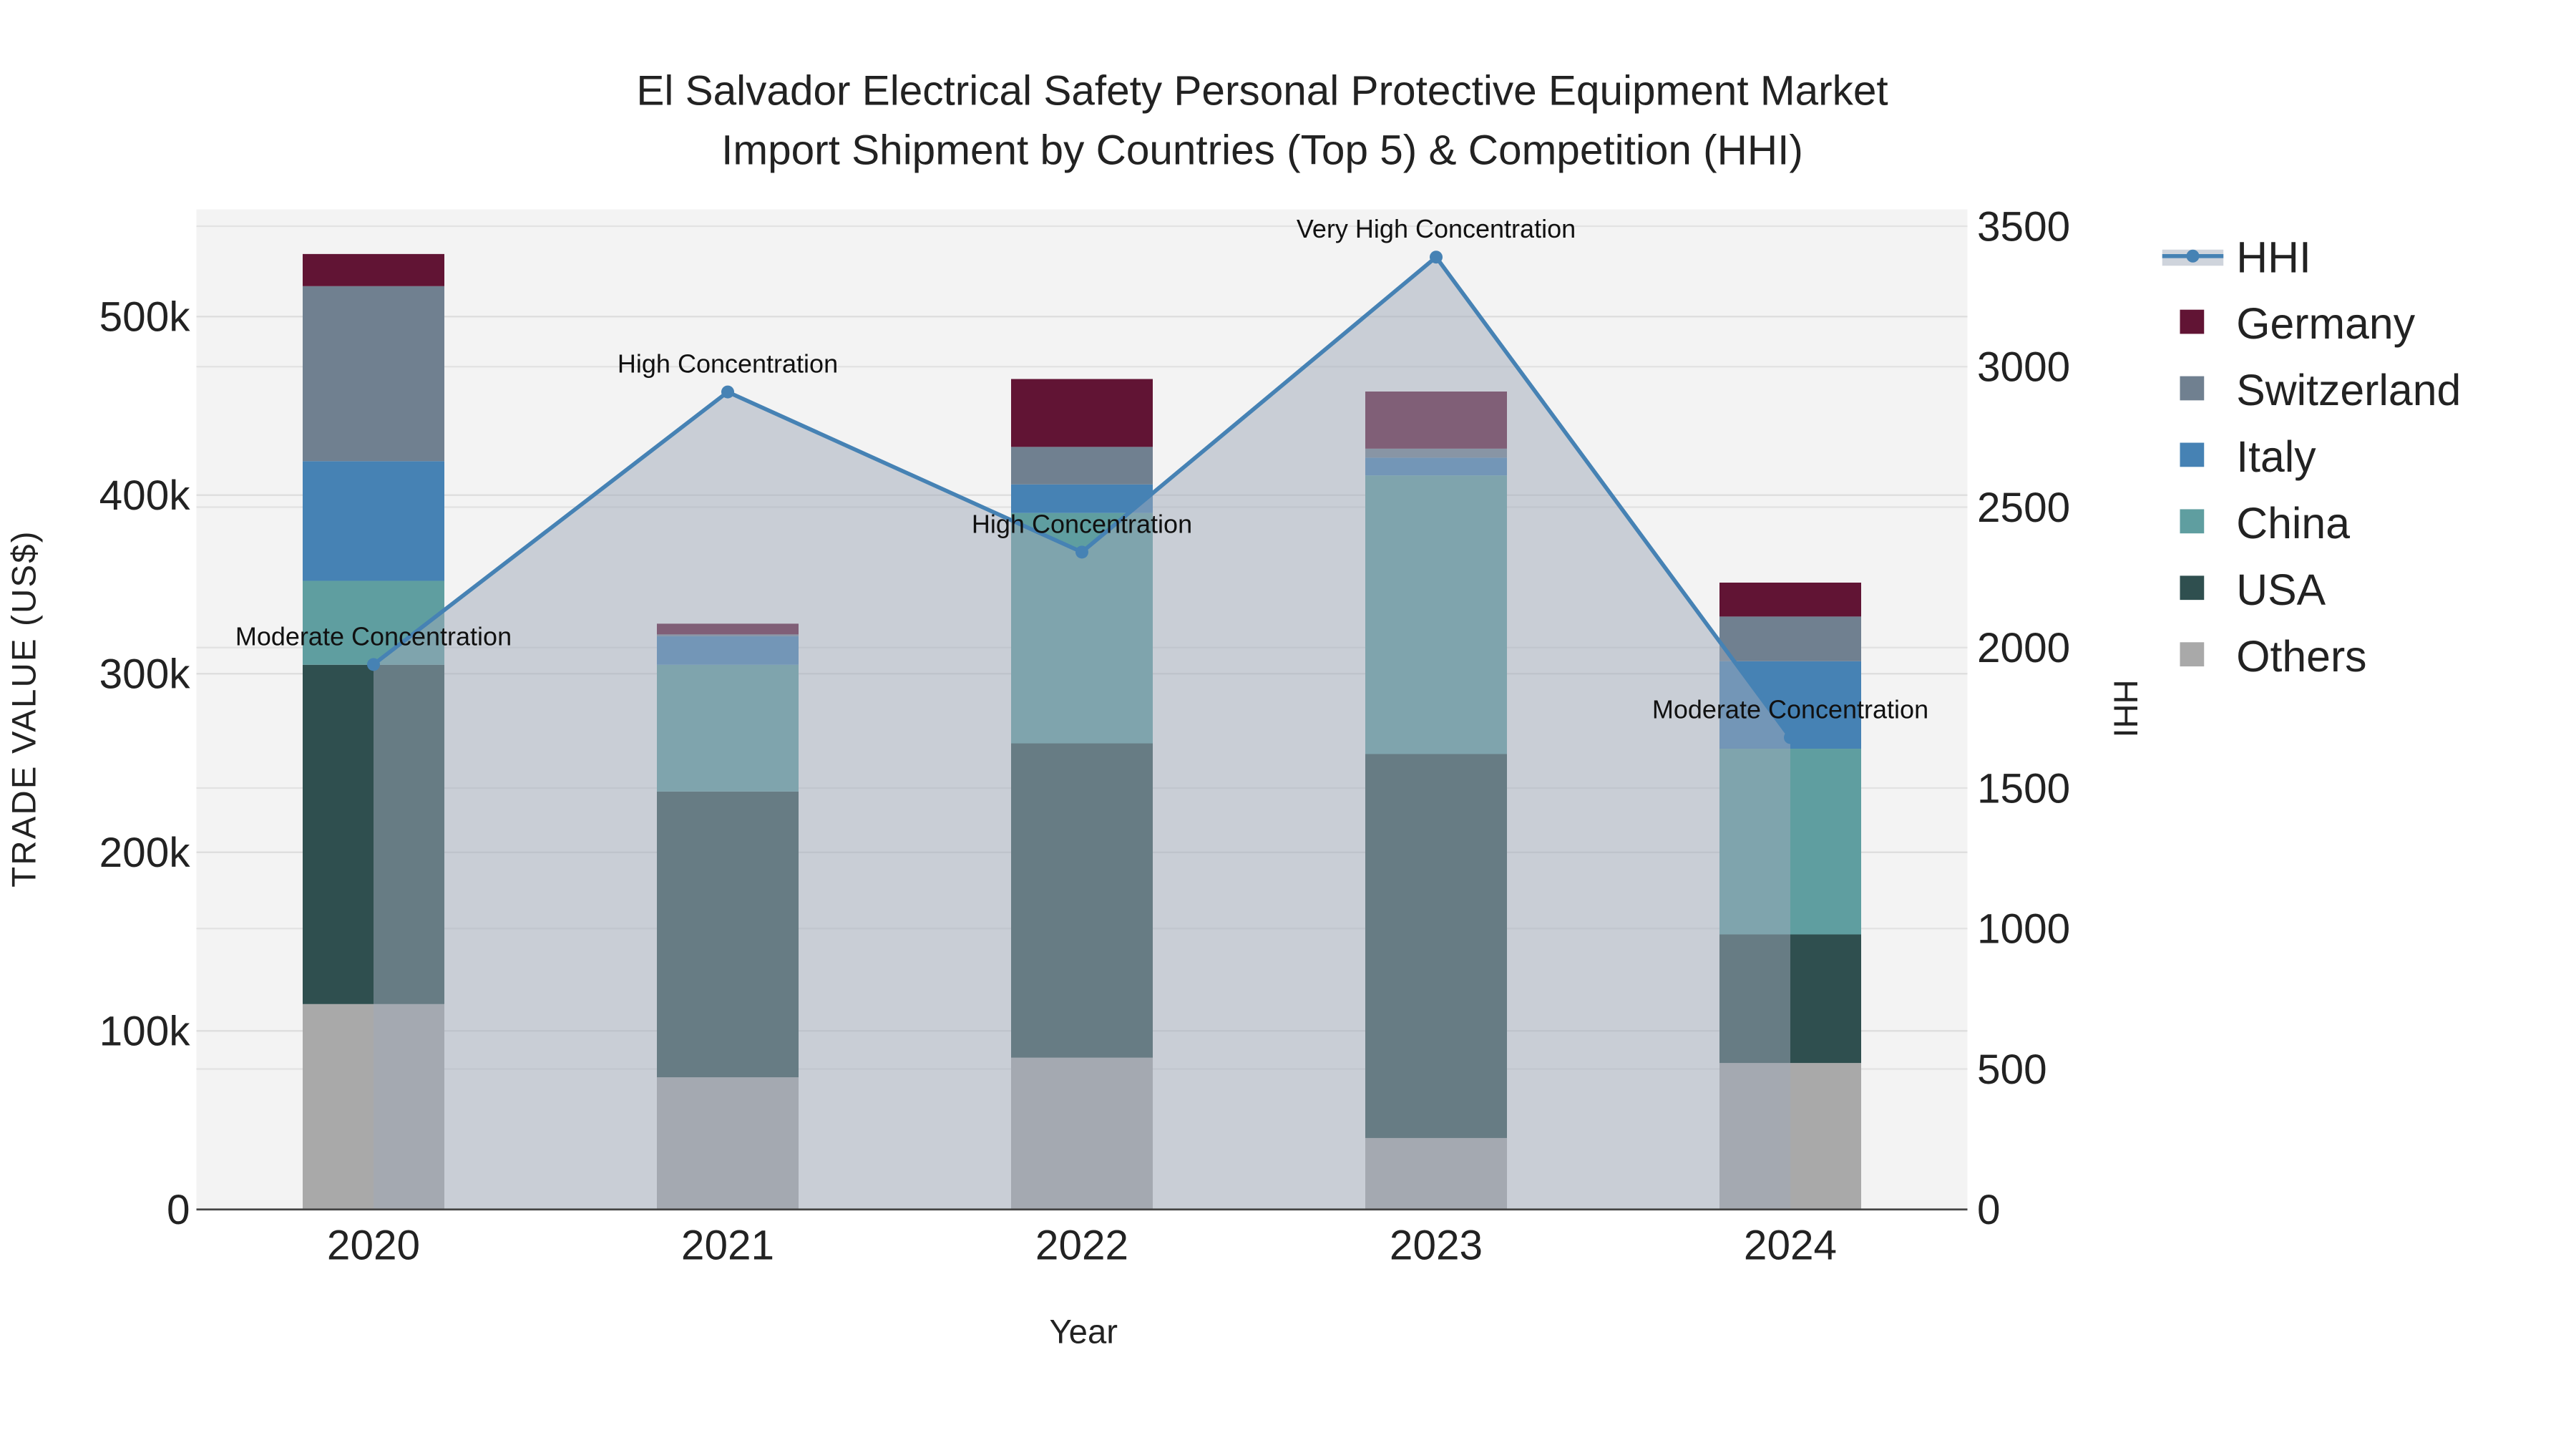 The image size is (2576, 1453). I want to click on legend-hhi-marker, so click(2193, 256).